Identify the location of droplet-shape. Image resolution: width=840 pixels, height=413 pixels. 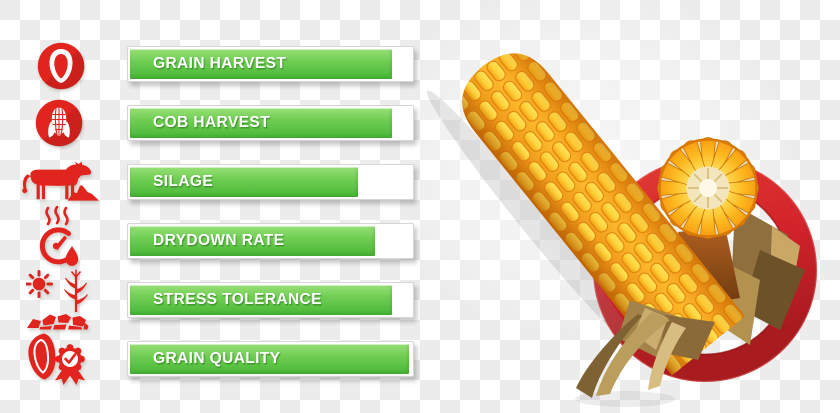
(72, 256).